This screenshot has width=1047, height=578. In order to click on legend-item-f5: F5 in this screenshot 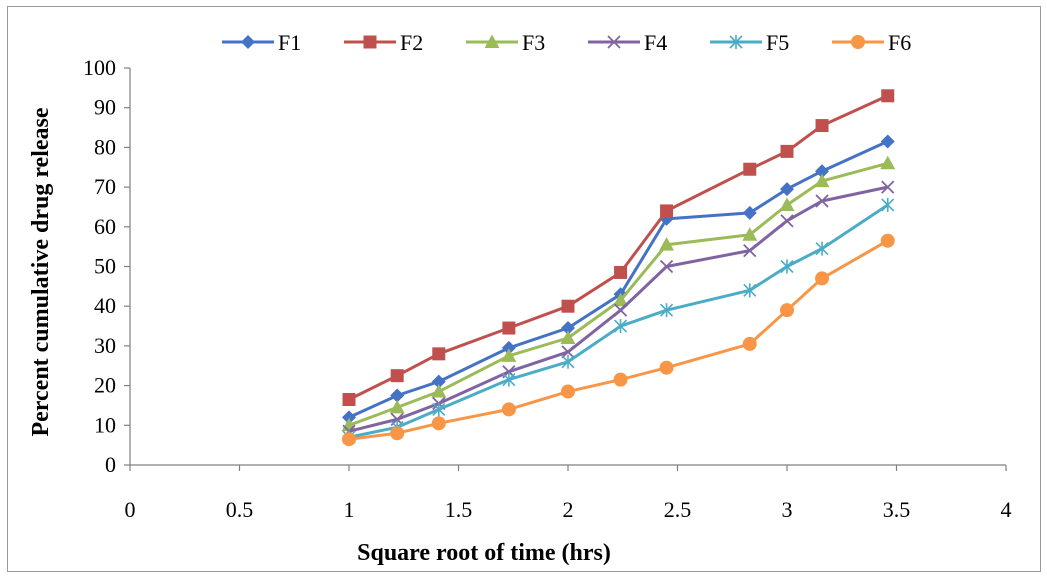, I will do `click(749, 42)`.